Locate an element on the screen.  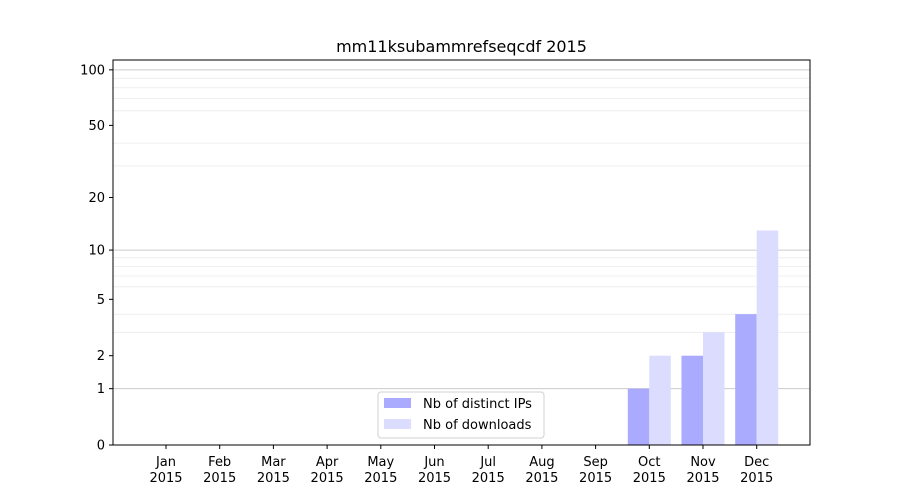
x-tick-label-month: Jan is located at coordinates (165, 462).